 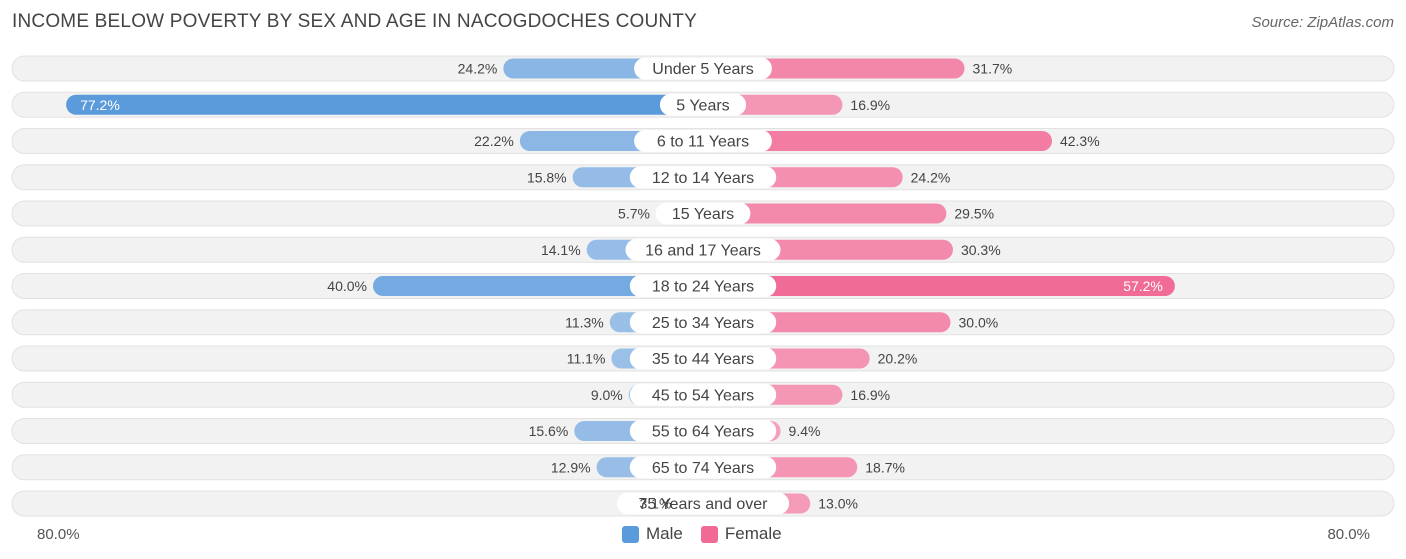 What do you see at coordinates (981, 250) in the screenshot?
I see `value-label-female: 30.3%` at bounding box center [981, 250].